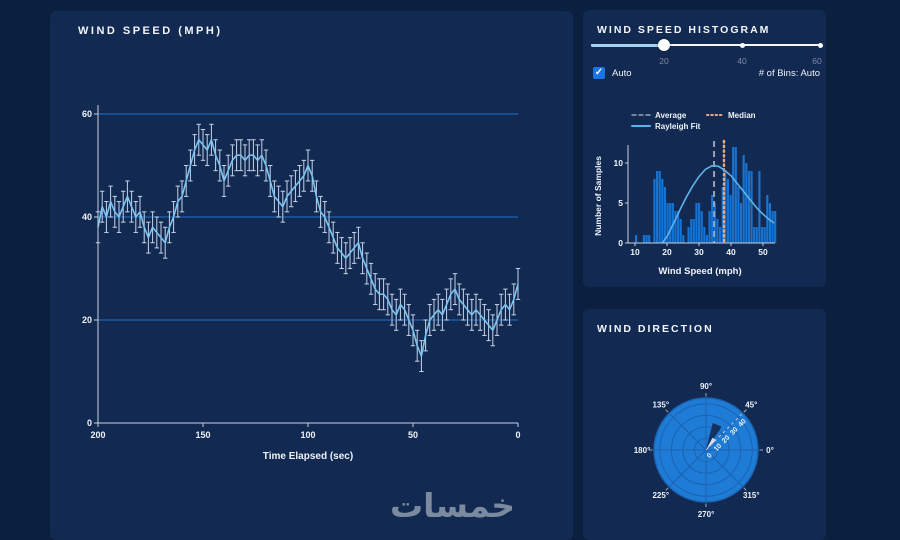 This screenshot has width=900, height=540. Describe the element at coordinates (751, 405) in the screenshot. I see `svg-text: 45°` at that location.